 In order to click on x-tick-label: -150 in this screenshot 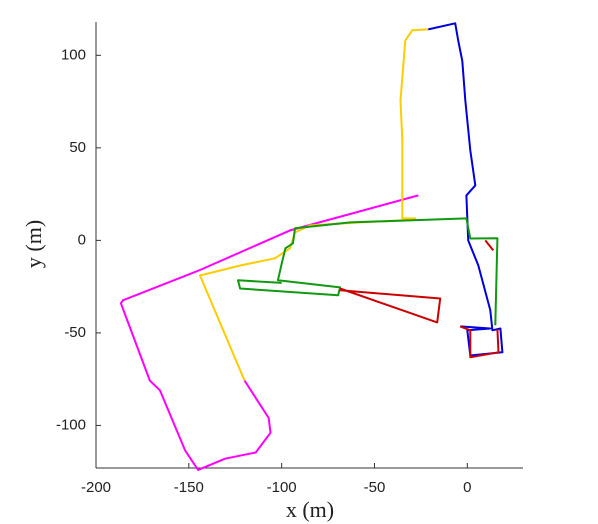, I will do `click(189, 487)`.